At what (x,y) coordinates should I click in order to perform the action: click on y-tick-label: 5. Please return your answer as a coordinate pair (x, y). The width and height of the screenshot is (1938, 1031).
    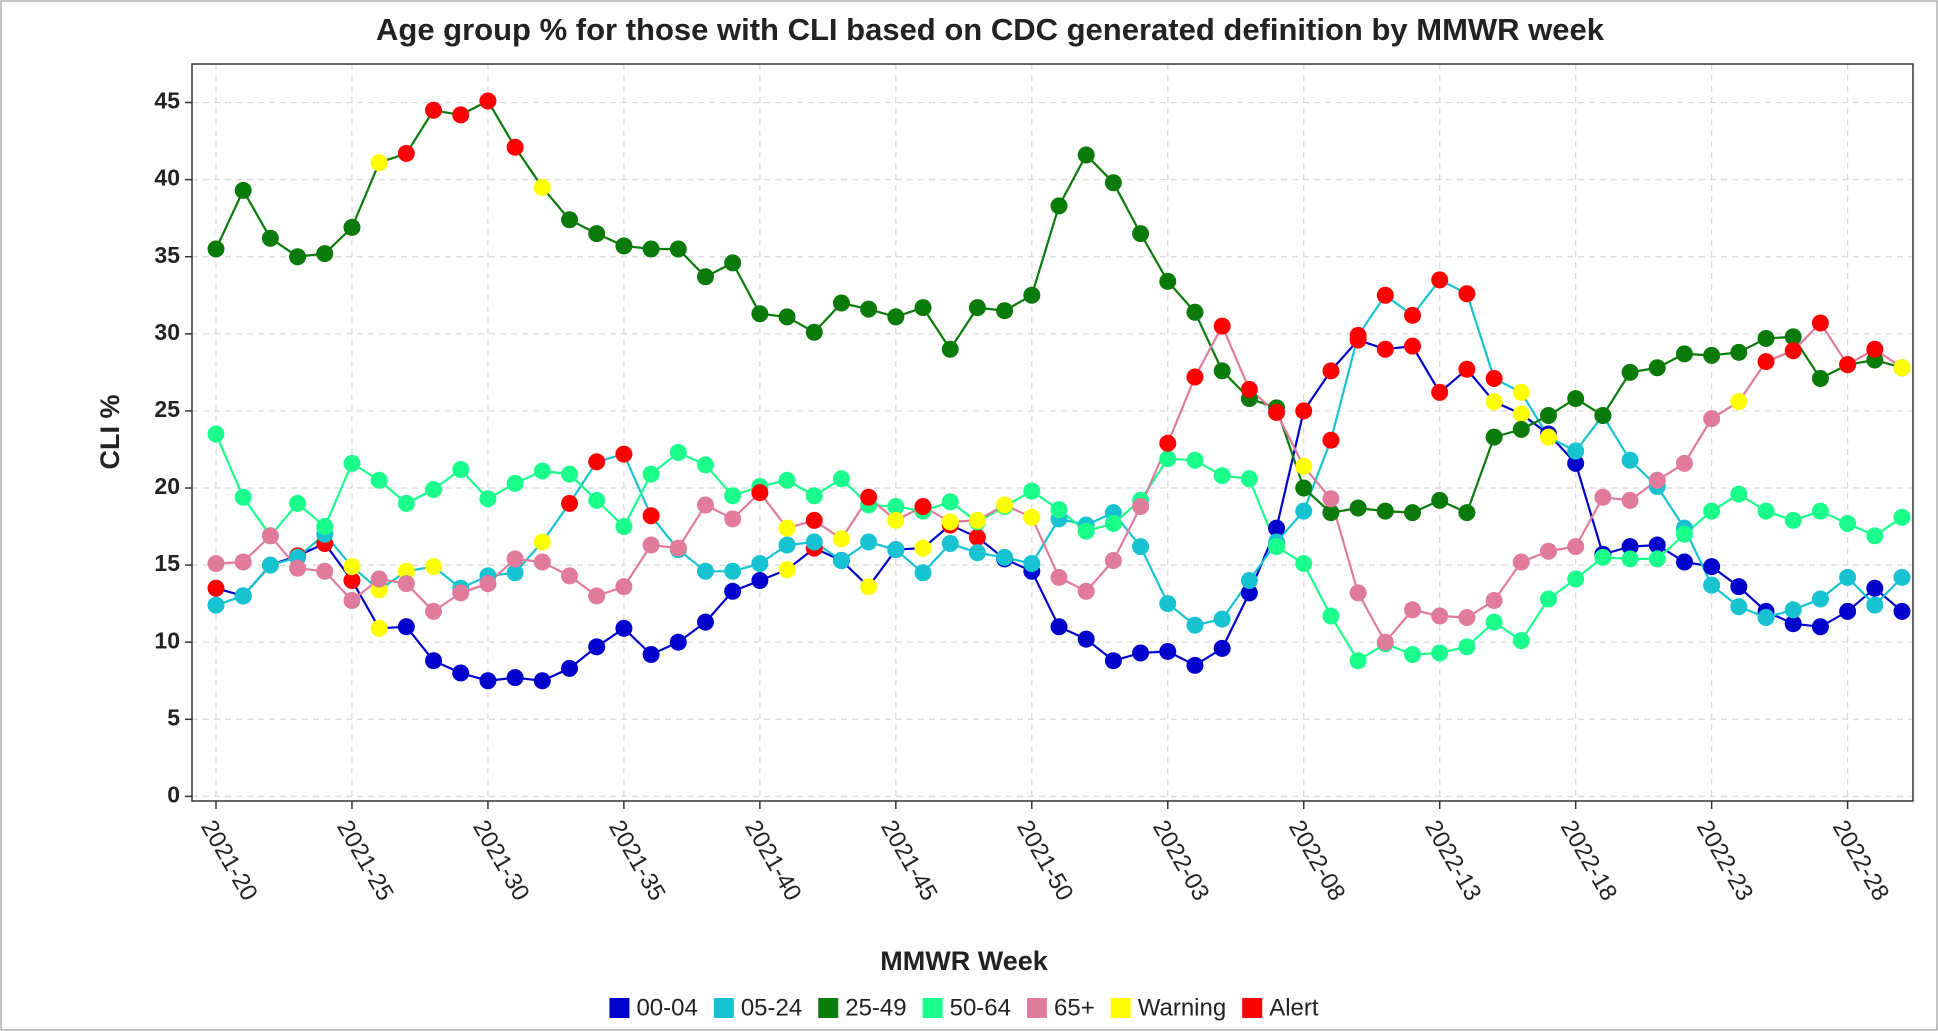
    Looking at the image, I should click on (173, 717).